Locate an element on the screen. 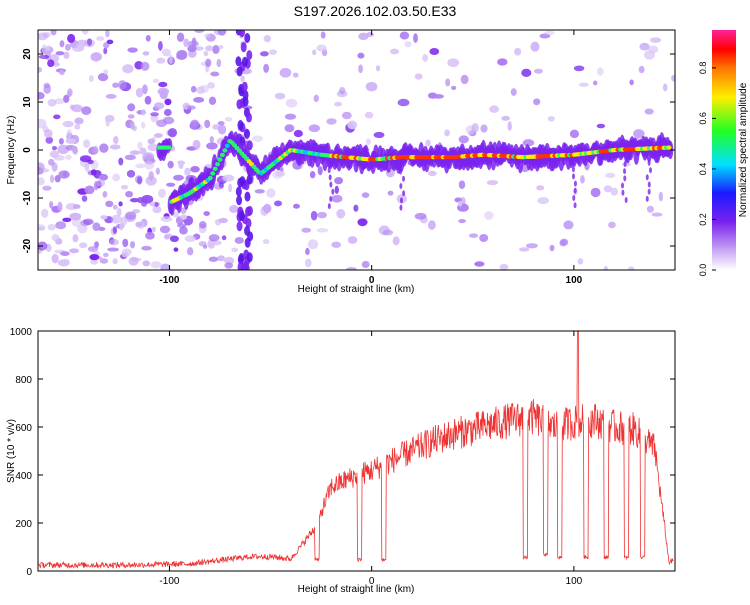  spectrogram-x-label: Height of straight line (km) is located at coordinates (356, 289).